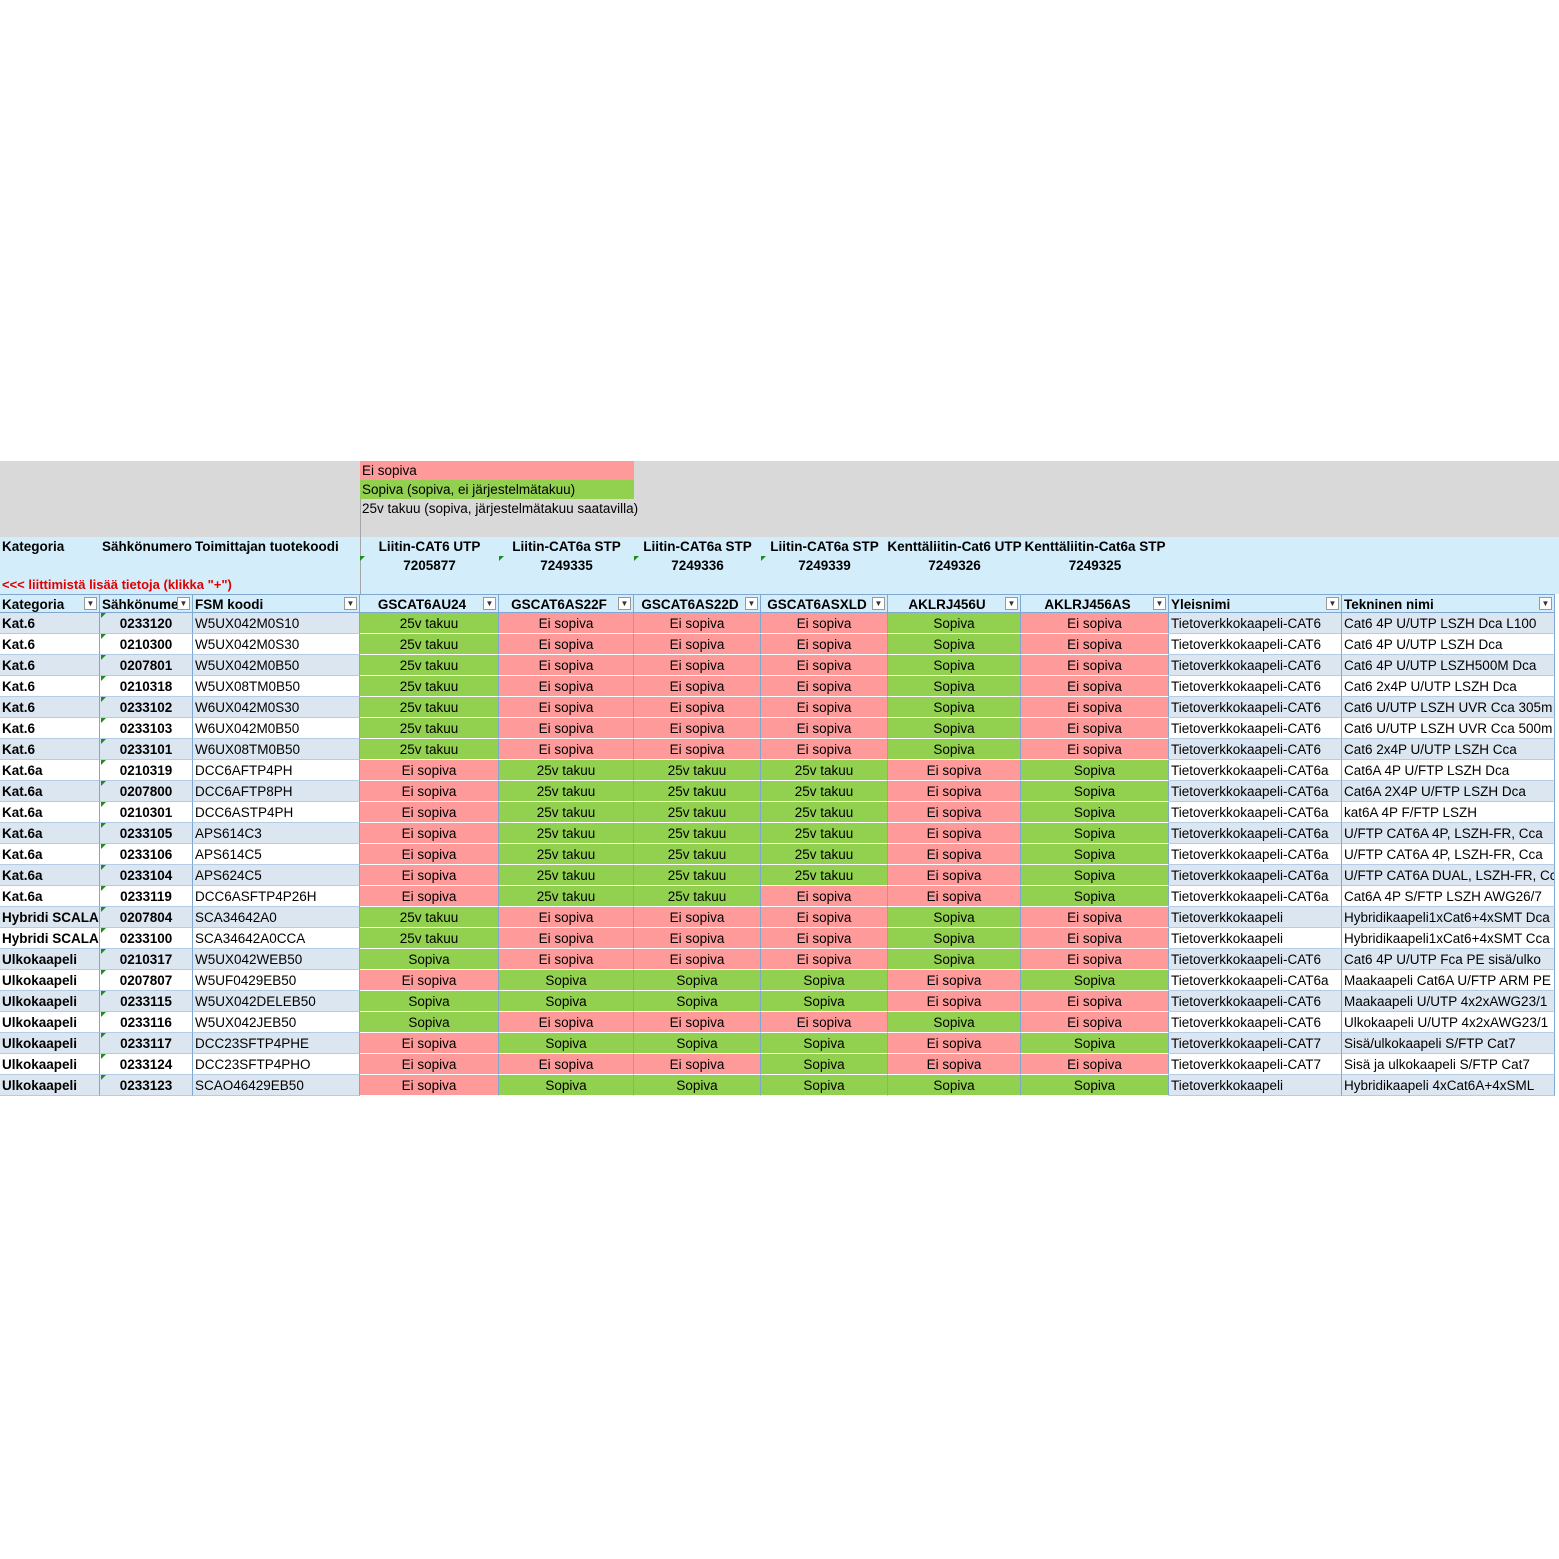 Image resolution: width=1559 pixels, height=1559 pixels. I want to click on cell: 0233119, so click(146, 896).